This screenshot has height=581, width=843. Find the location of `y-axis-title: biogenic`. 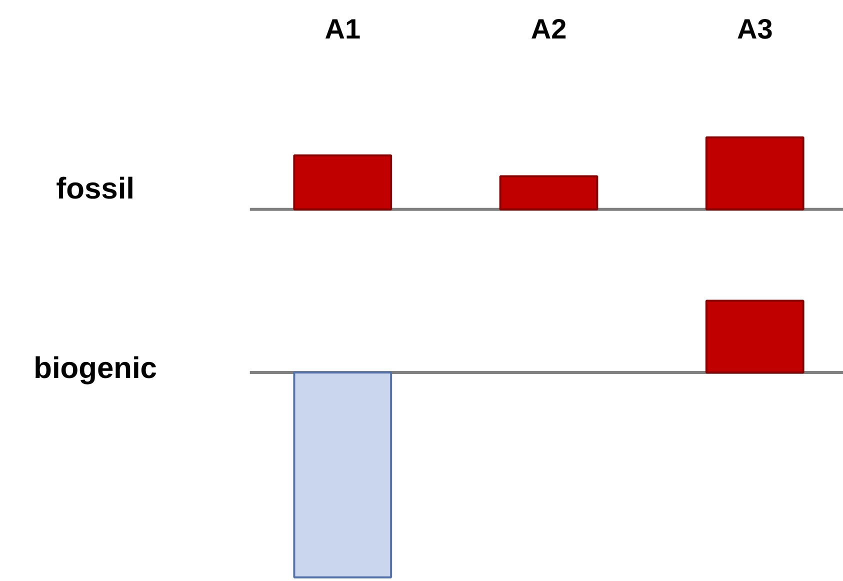

y-axis-title: biogenic is located at coordinates (95, 368).